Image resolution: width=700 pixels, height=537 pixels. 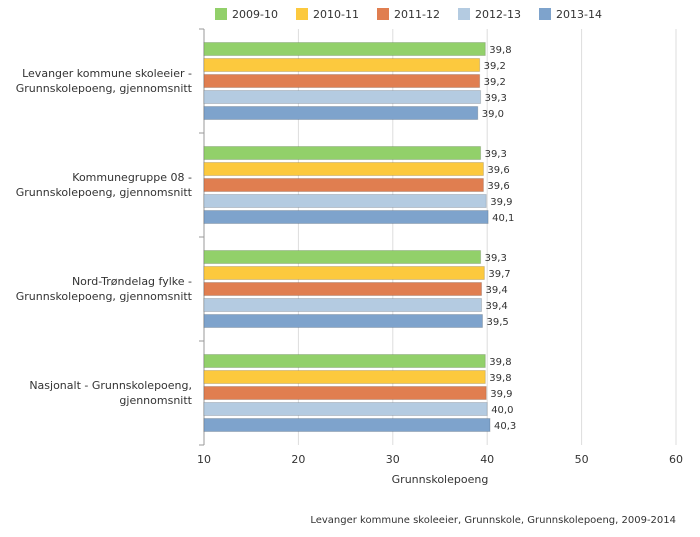 What do you see at coordinates (255, 14) in the screenshot?
I see `legend-label: 2009-10` at bounding box center [255, 14].